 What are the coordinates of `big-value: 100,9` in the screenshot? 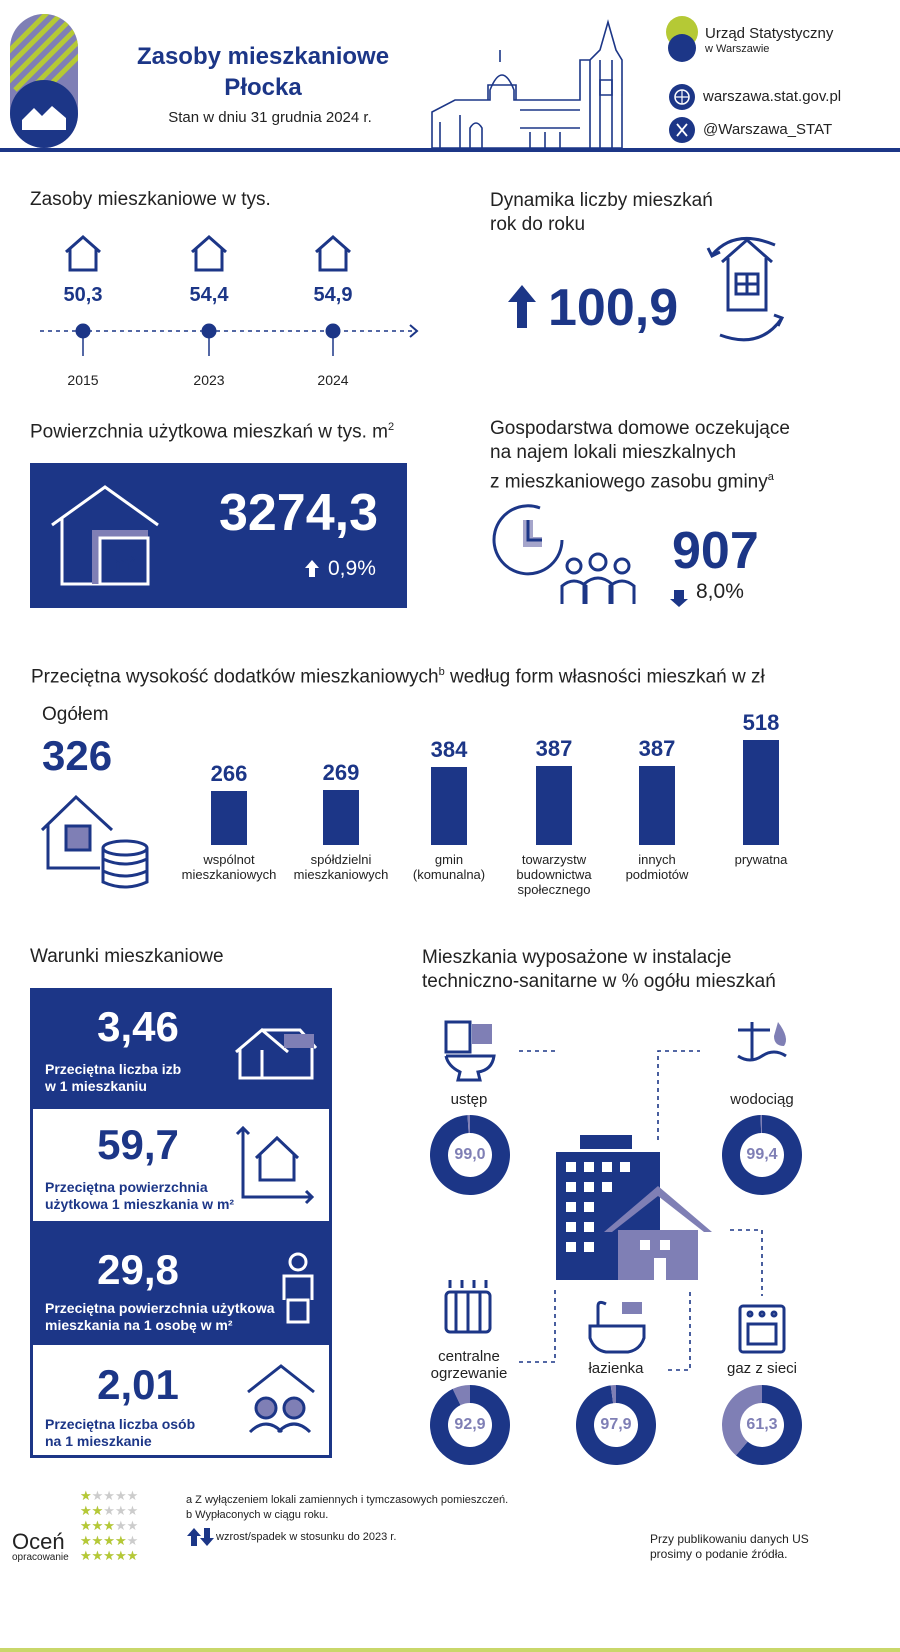 It's located at (613, 308).